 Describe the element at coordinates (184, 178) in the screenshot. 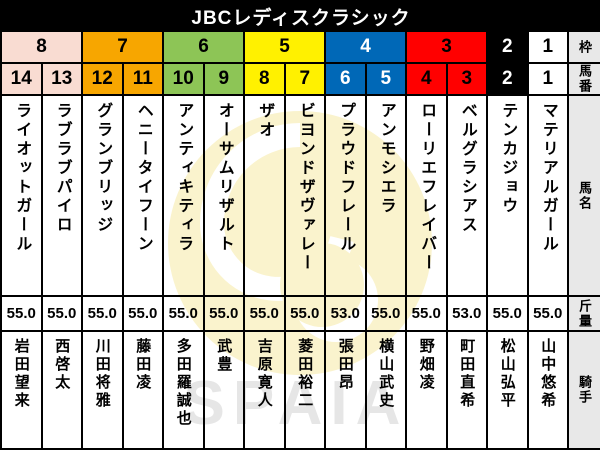

I see `horse-name-cell-10-text: アンティキティラ` at that location.